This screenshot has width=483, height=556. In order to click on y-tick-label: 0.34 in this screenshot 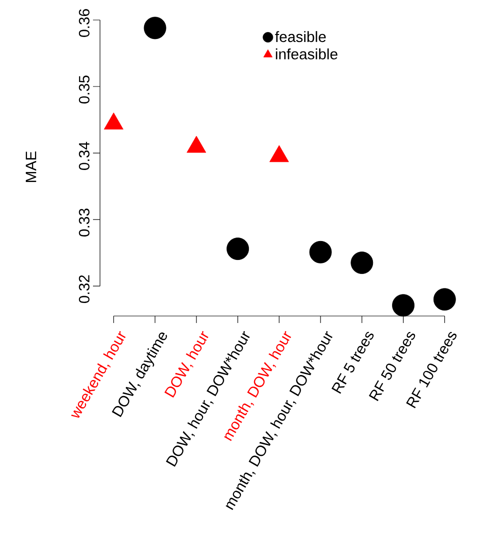, I will do `click(84, 156)`.